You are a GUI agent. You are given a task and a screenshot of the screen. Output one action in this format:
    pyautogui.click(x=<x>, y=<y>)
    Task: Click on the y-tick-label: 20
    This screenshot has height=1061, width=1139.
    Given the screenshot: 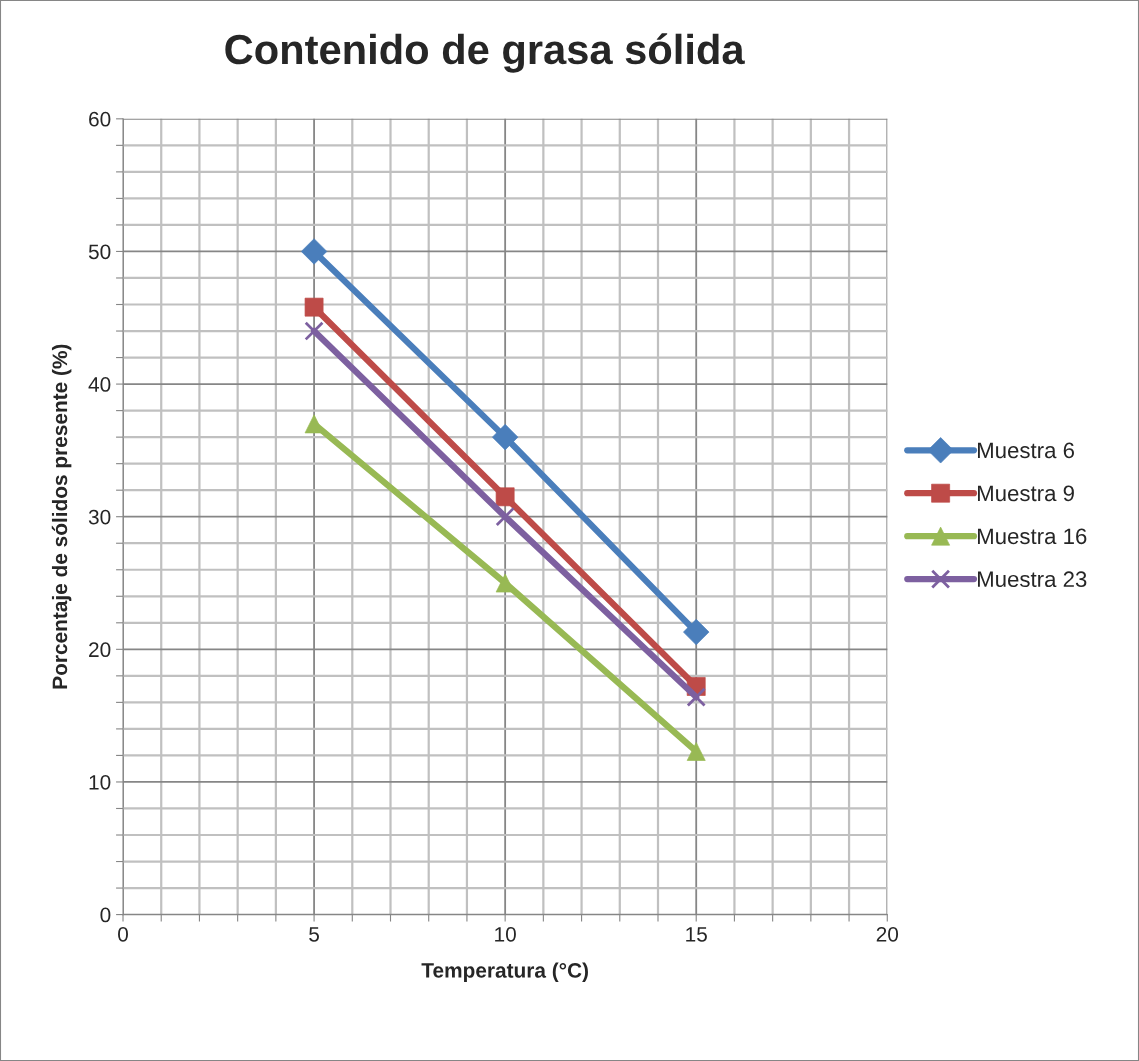 What is the action you would take?
    pyautogui.click(x=100, y=650)
    